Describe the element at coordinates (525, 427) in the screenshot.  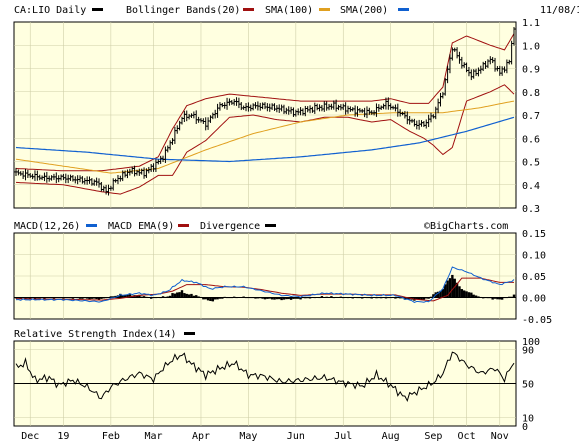
I see `rsi-tick-label: 0` at that location.